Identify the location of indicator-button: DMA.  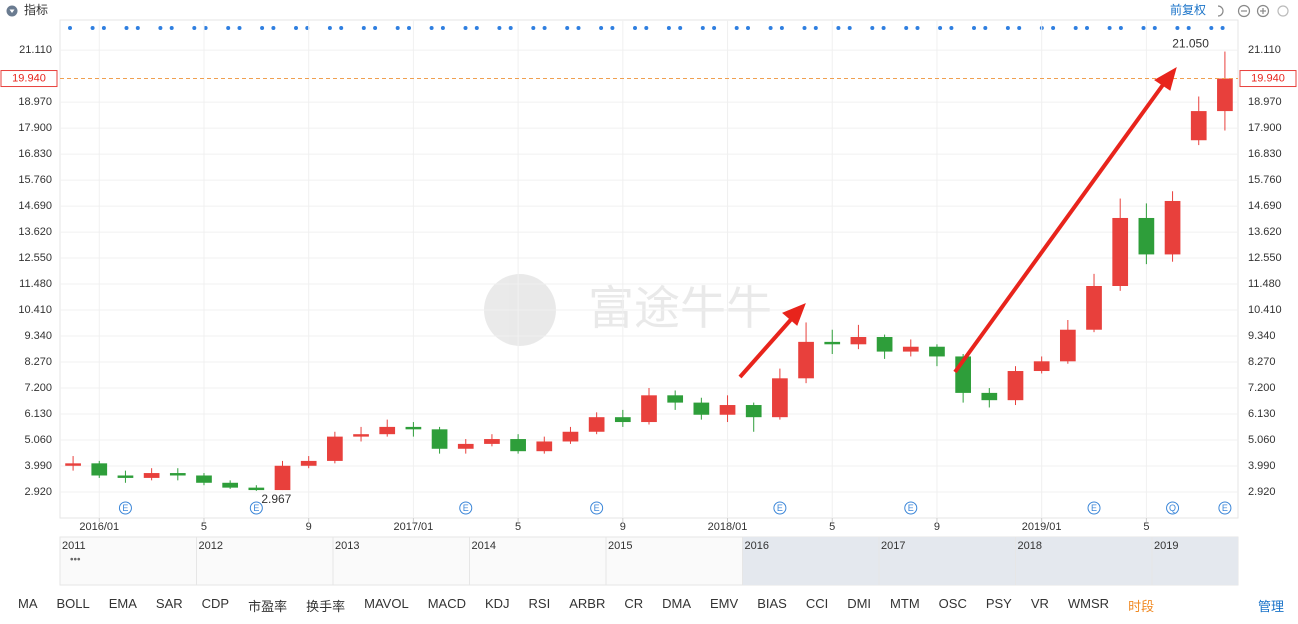
(677, 603).